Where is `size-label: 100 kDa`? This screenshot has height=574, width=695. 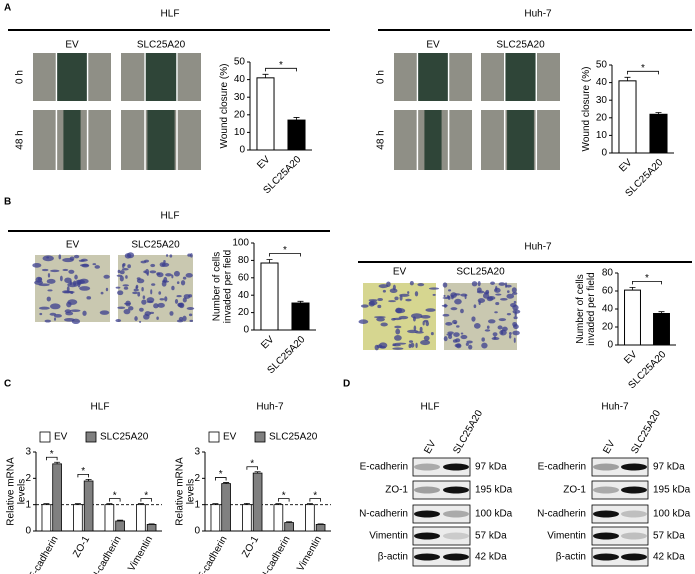 size-label: 100 kDa is located at coordinates (672, 514).